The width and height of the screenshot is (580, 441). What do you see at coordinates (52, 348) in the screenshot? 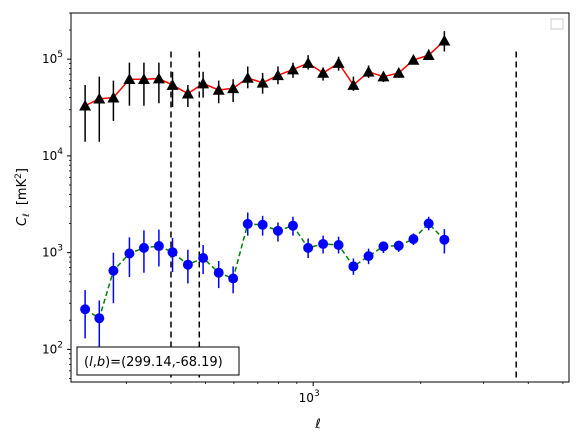
I see `y-tick-label: 10²` at bounding box center [52, 348].